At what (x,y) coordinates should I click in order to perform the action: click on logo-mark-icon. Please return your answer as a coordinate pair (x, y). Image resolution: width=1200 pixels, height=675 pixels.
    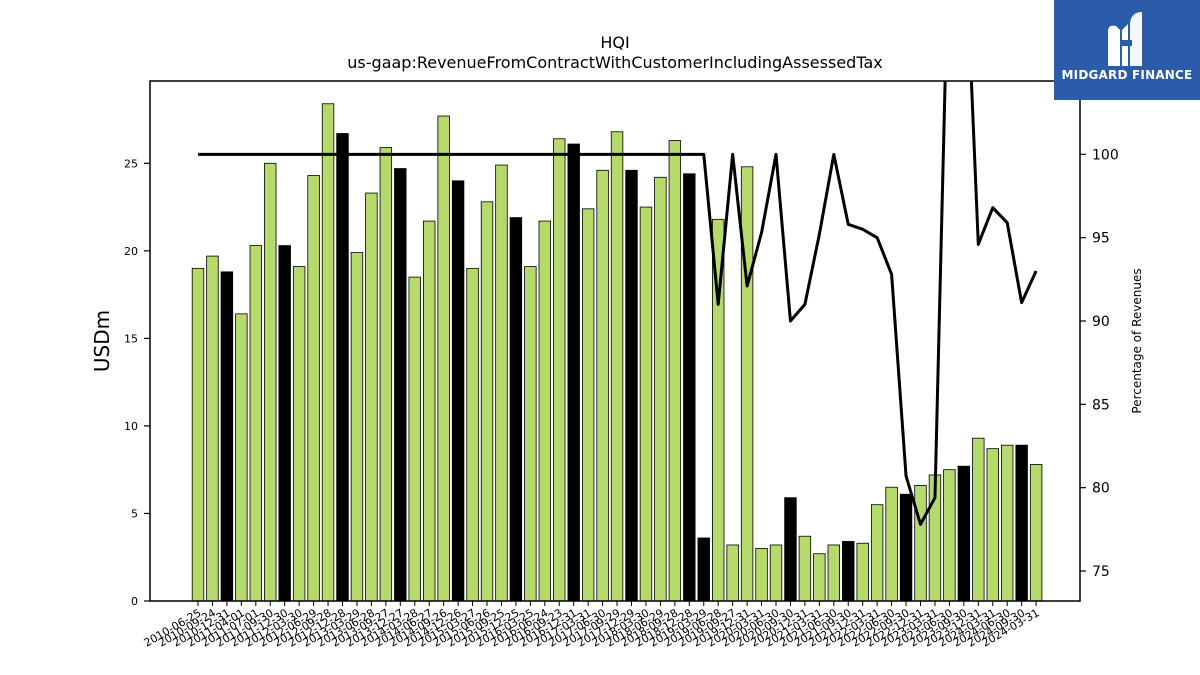
    Looking at the image, I should click on (1125, 39).